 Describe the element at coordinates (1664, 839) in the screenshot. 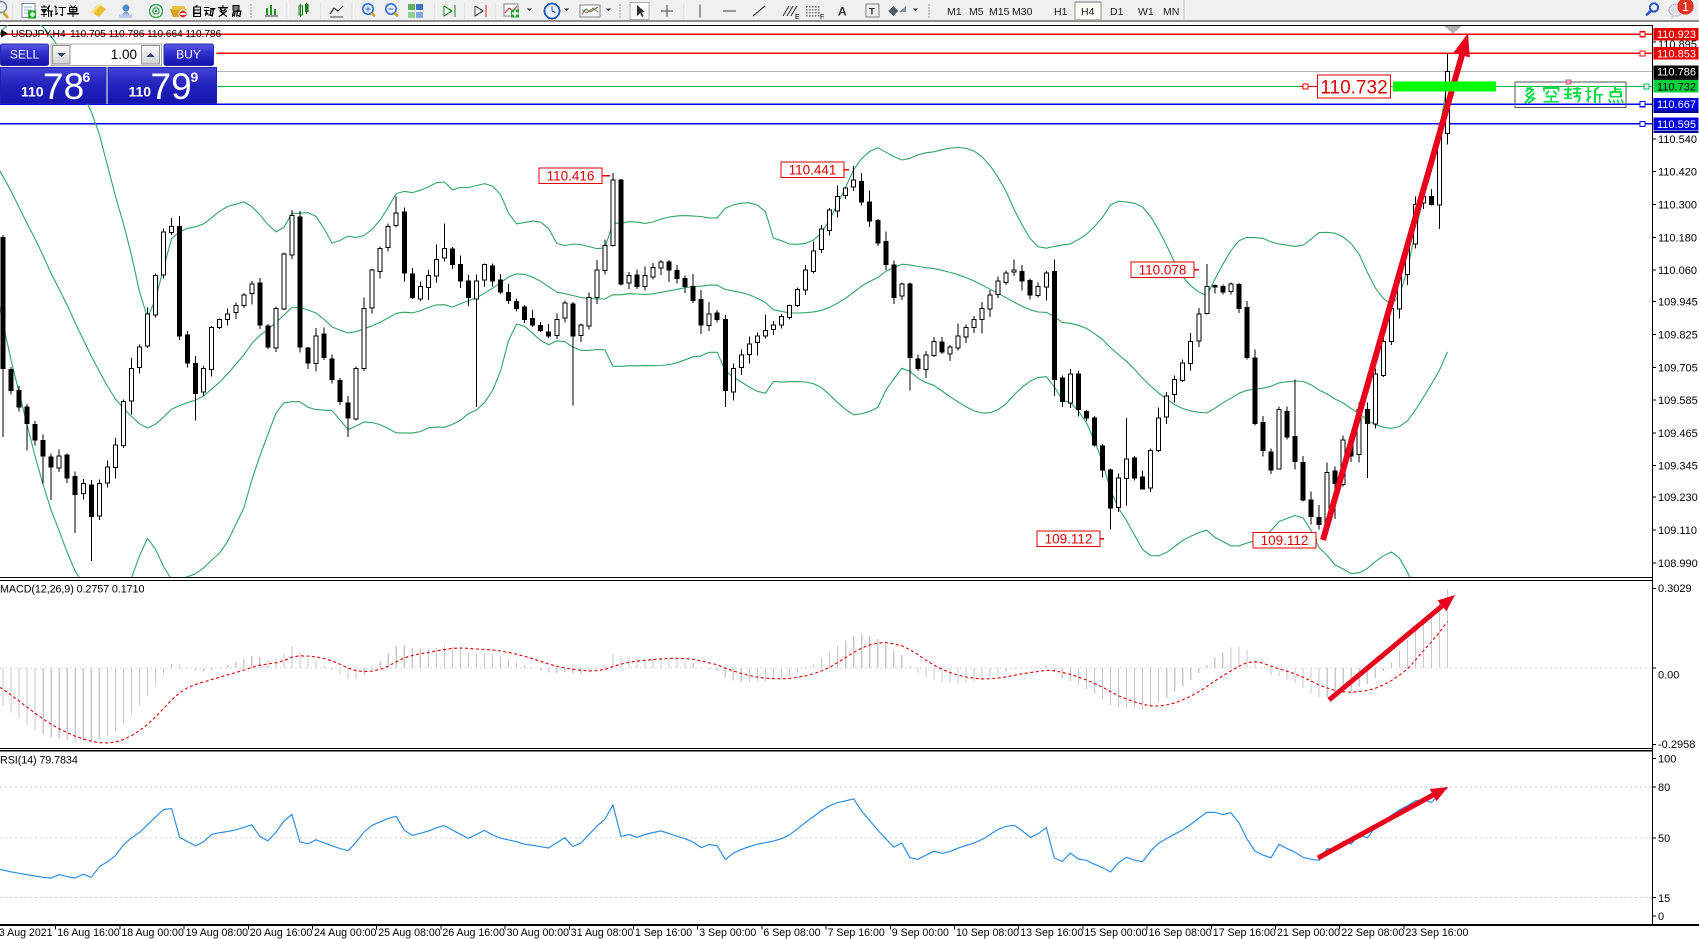

I see `svg-text: 50` at that location.